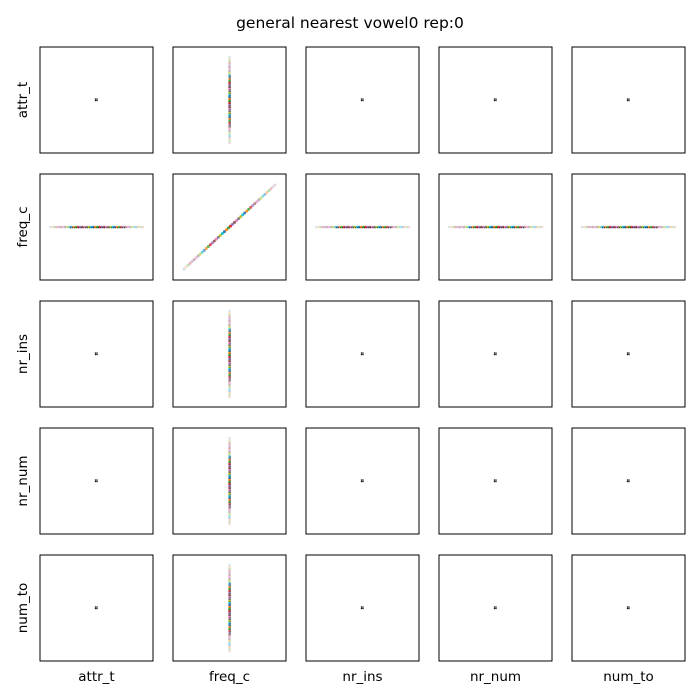  I want to click on panel-num_to-vs-nr_ins, so click(362, 608).